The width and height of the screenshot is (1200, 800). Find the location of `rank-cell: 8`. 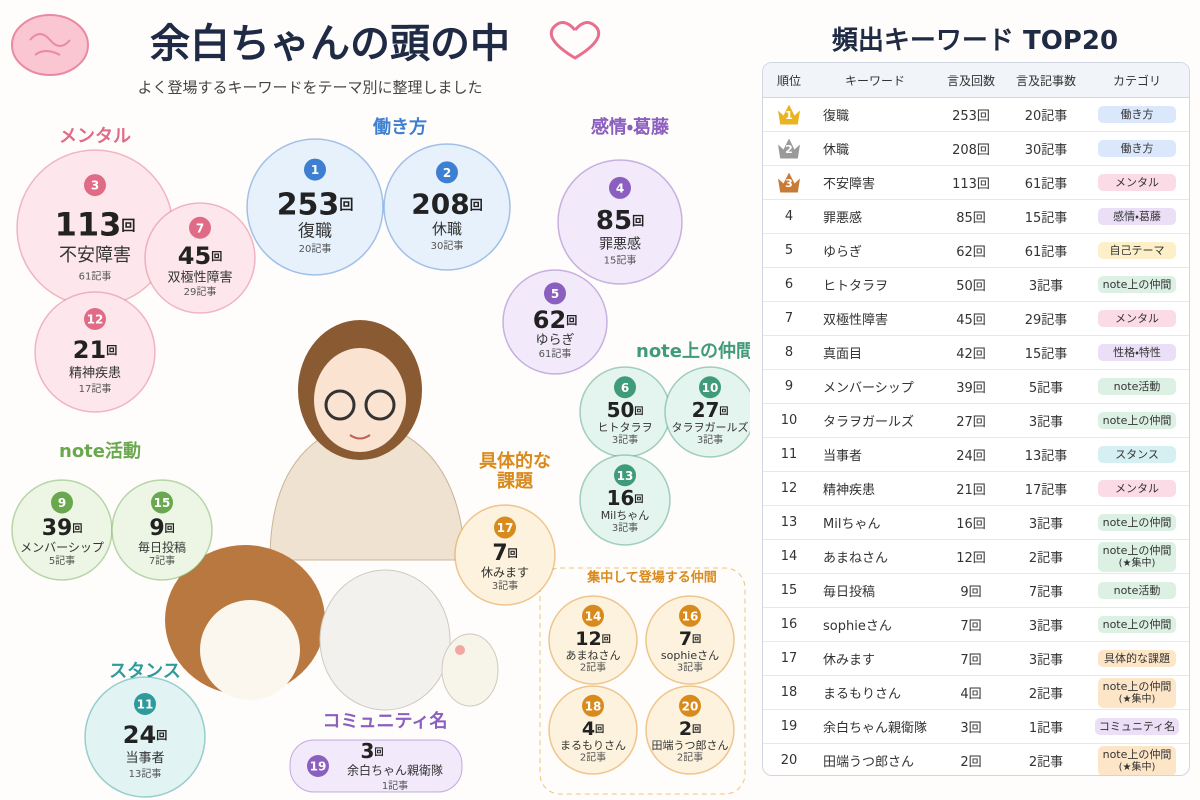

rank-cell: 8 is located at coordinates (789, 352).